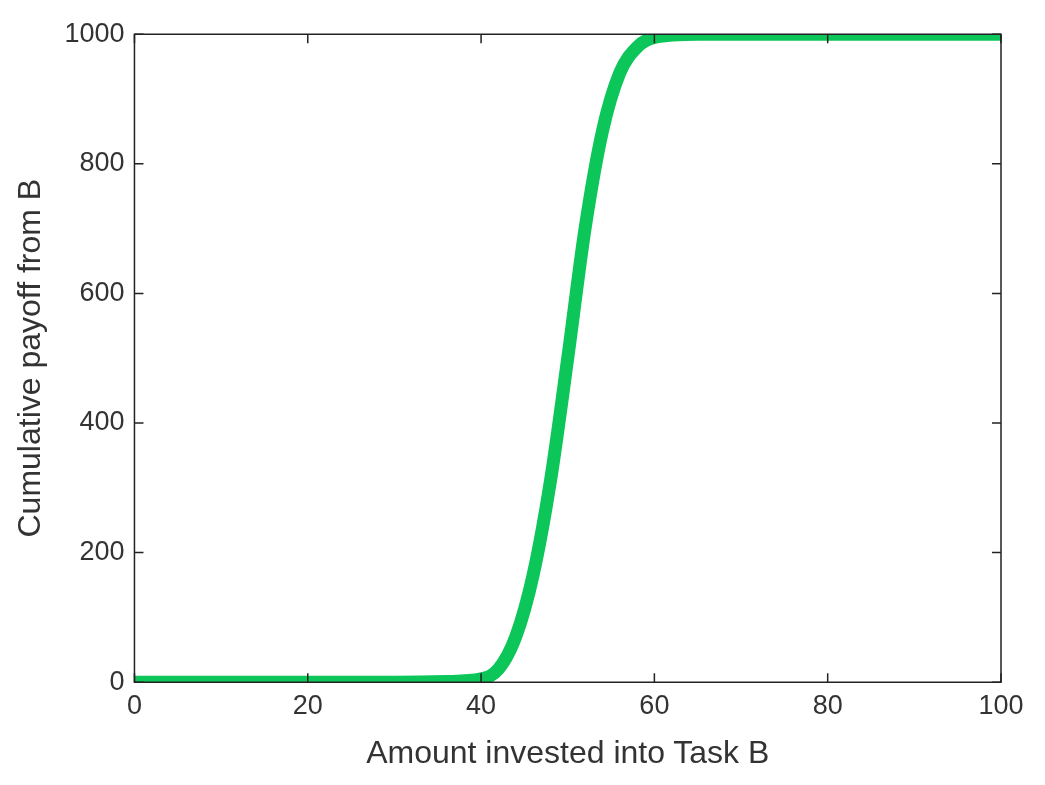 The height and width of the screenshot is (785, 1045). What do you see at coordinates (481, 704) in the screenshot?
I see `x-tick-label: 40` at bounding box center [481, 704].